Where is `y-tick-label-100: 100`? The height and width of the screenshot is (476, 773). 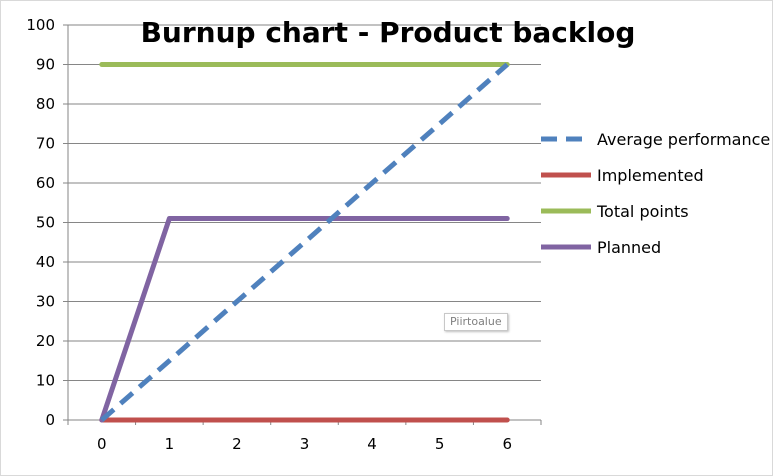 y-tick-label-100: 100 is located at coordinates (40, 25).